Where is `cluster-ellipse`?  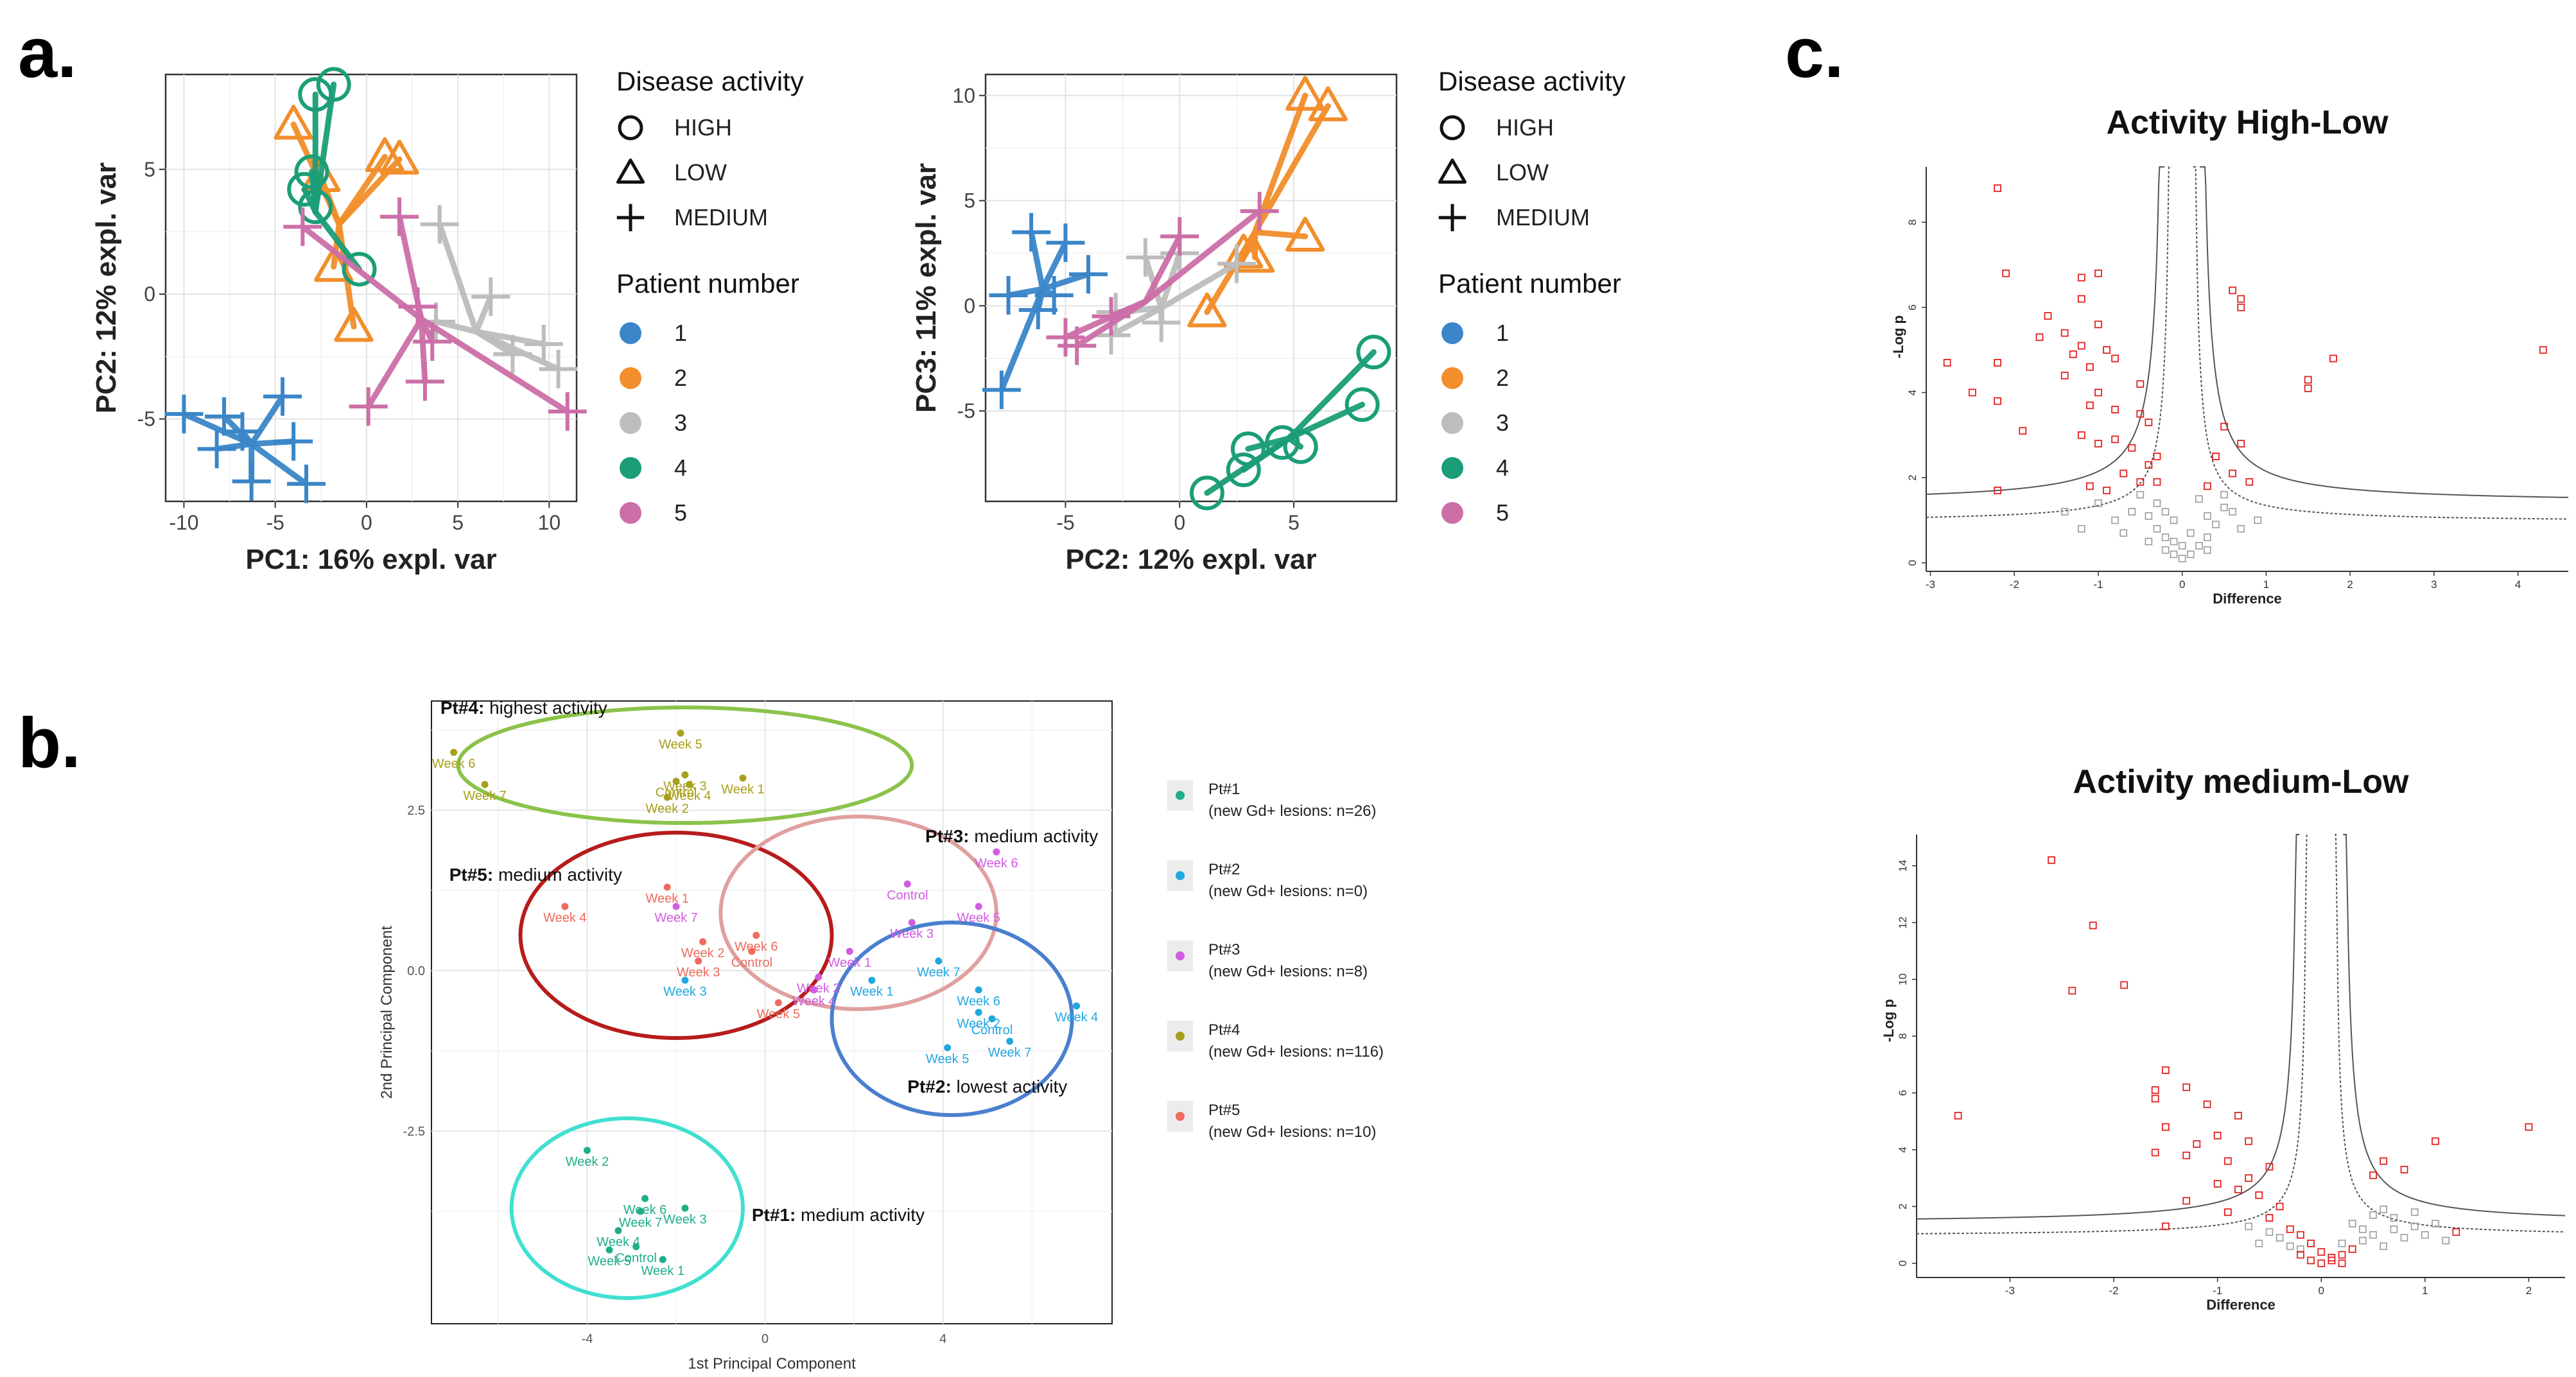
cluster-ellipse is located at coordinates (627, 1208).